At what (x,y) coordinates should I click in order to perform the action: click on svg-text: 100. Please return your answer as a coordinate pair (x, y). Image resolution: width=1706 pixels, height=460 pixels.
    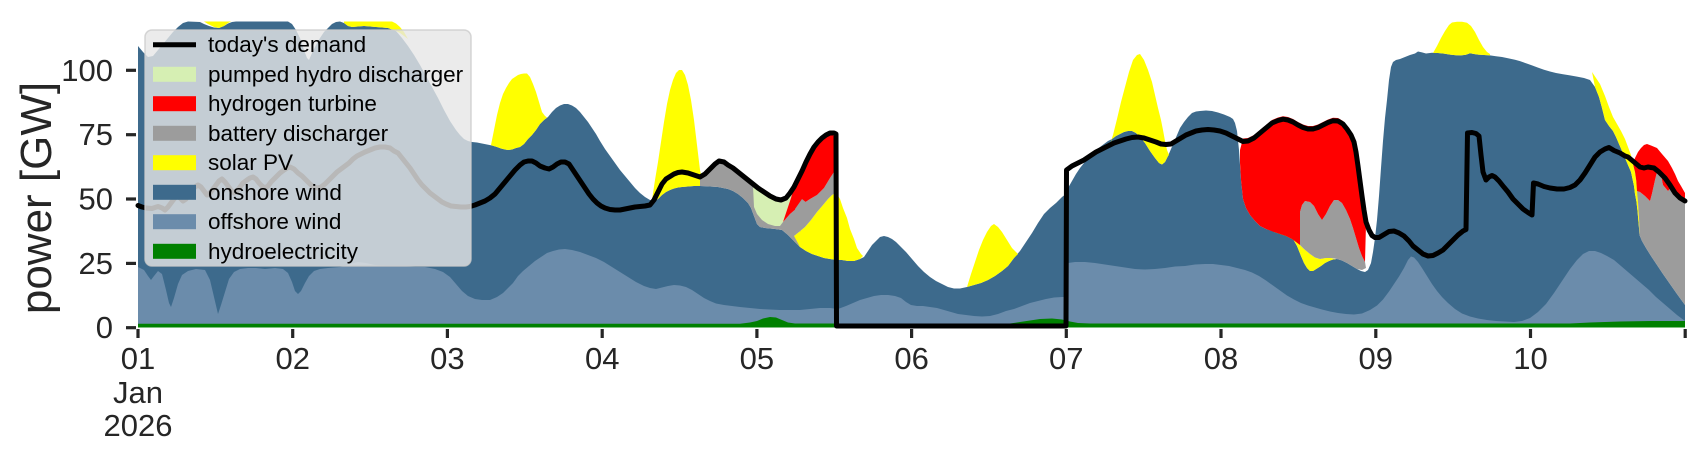
    Looking at the image, I should click on (87, 70).